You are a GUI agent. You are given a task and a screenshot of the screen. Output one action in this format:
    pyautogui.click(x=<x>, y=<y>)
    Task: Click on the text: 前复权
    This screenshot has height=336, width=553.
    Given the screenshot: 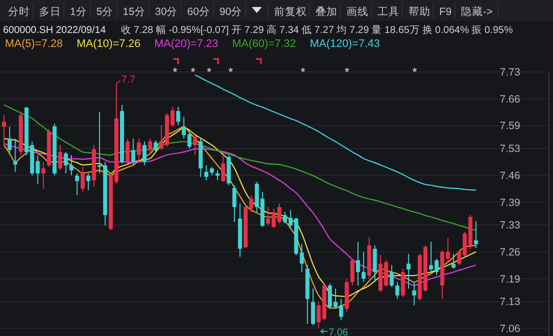 What is the action you would take?
    pyautogui.click(x=290, y=12)
    